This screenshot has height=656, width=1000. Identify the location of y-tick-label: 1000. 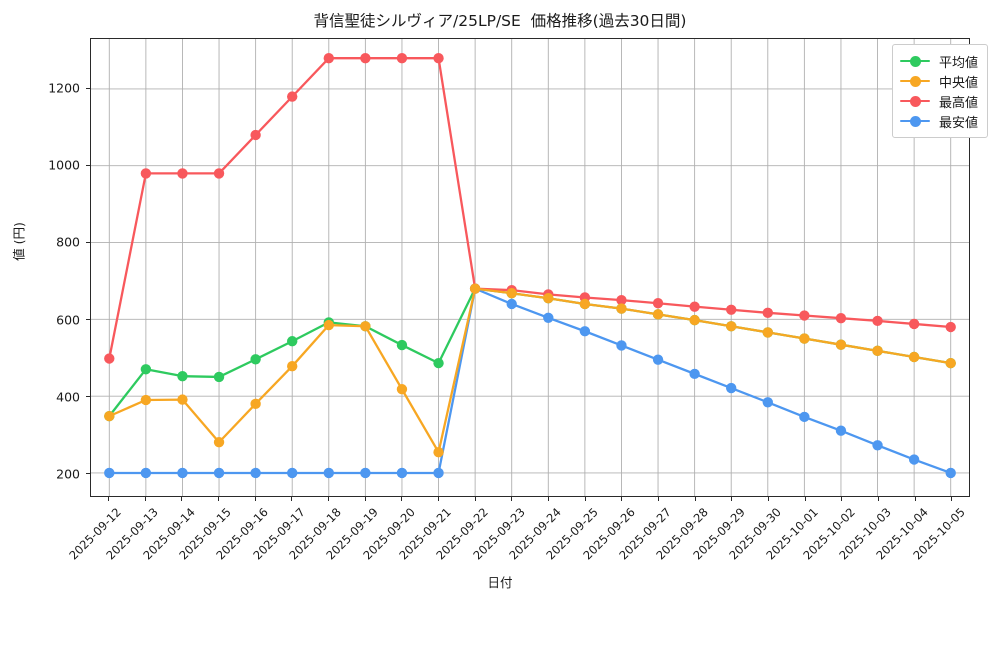
(64, 165).